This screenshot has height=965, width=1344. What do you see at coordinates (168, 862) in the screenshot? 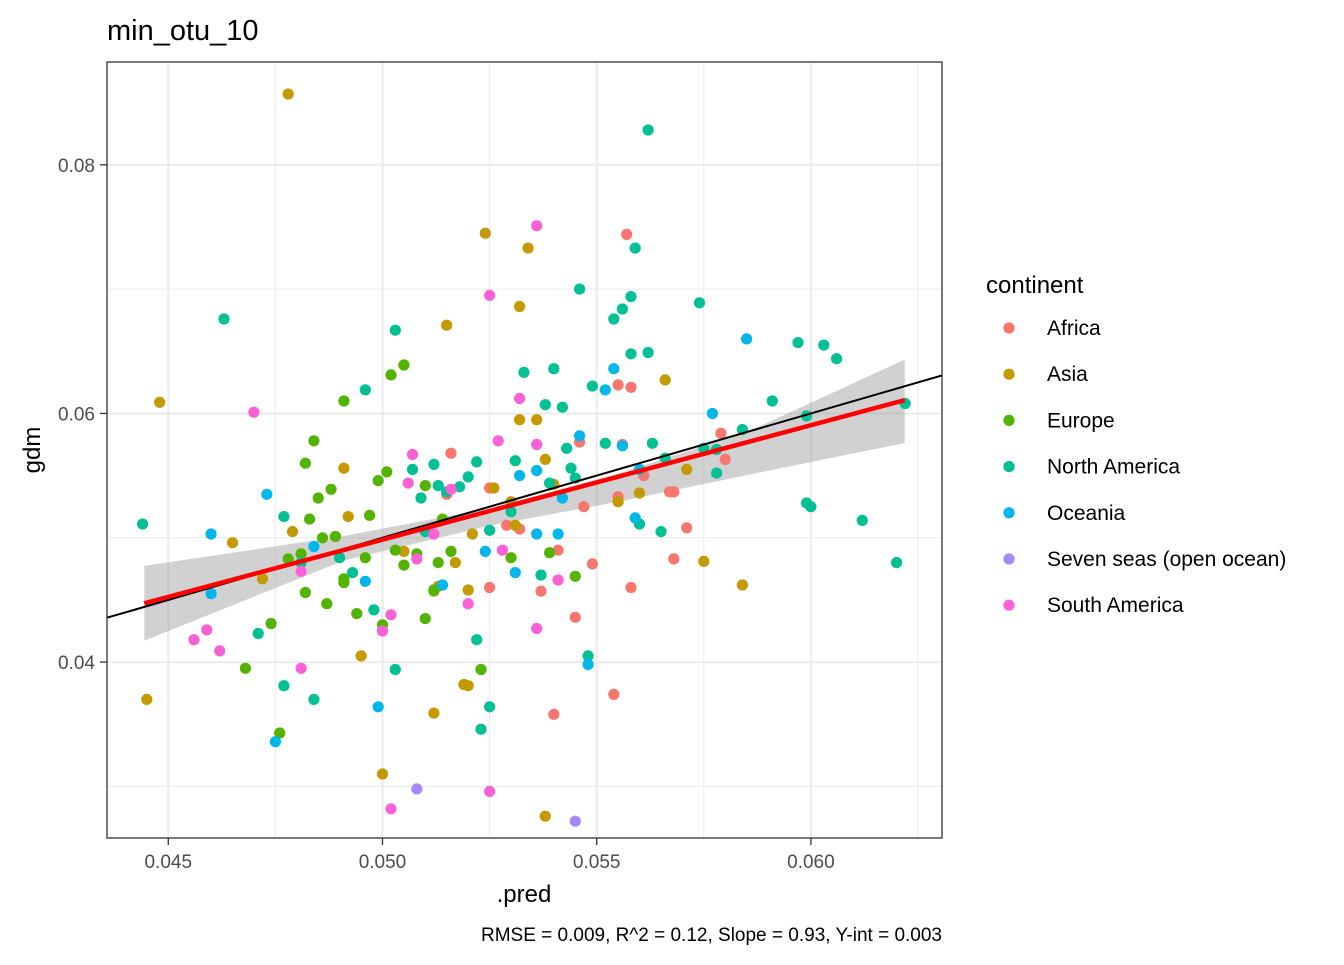
I see `x-tick-label: 0.045` at bounding box center [168, 862].